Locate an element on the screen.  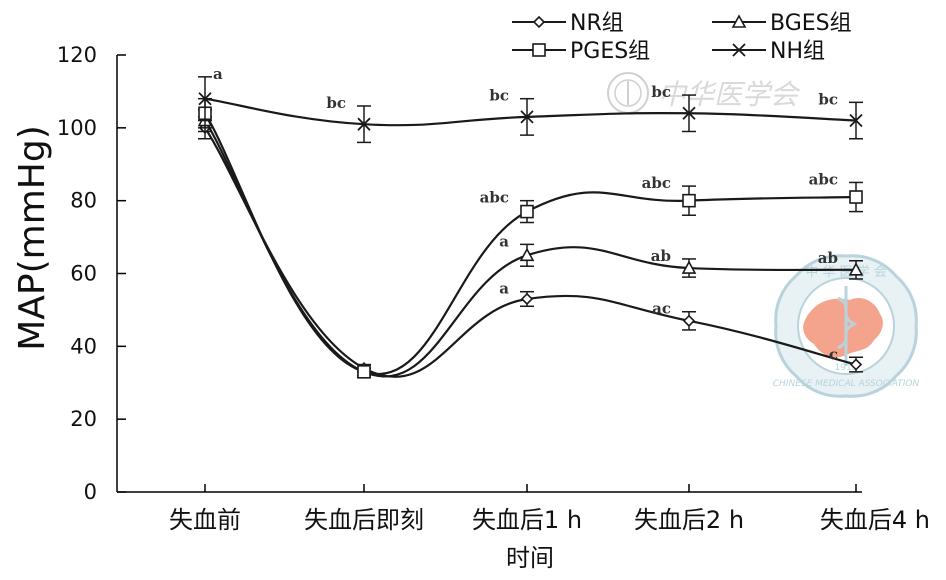
watermark-text: 中华医学会 is located at coordinates (729, 94).